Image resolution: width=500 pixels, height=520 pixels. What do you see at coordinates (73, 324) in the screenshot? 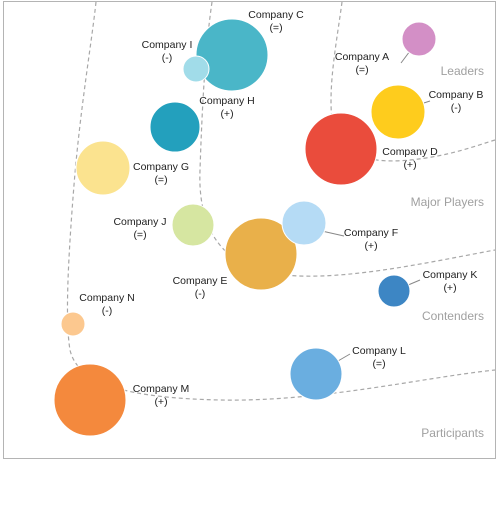
I see `bubble-company-n` at bounding box center [73, 324].